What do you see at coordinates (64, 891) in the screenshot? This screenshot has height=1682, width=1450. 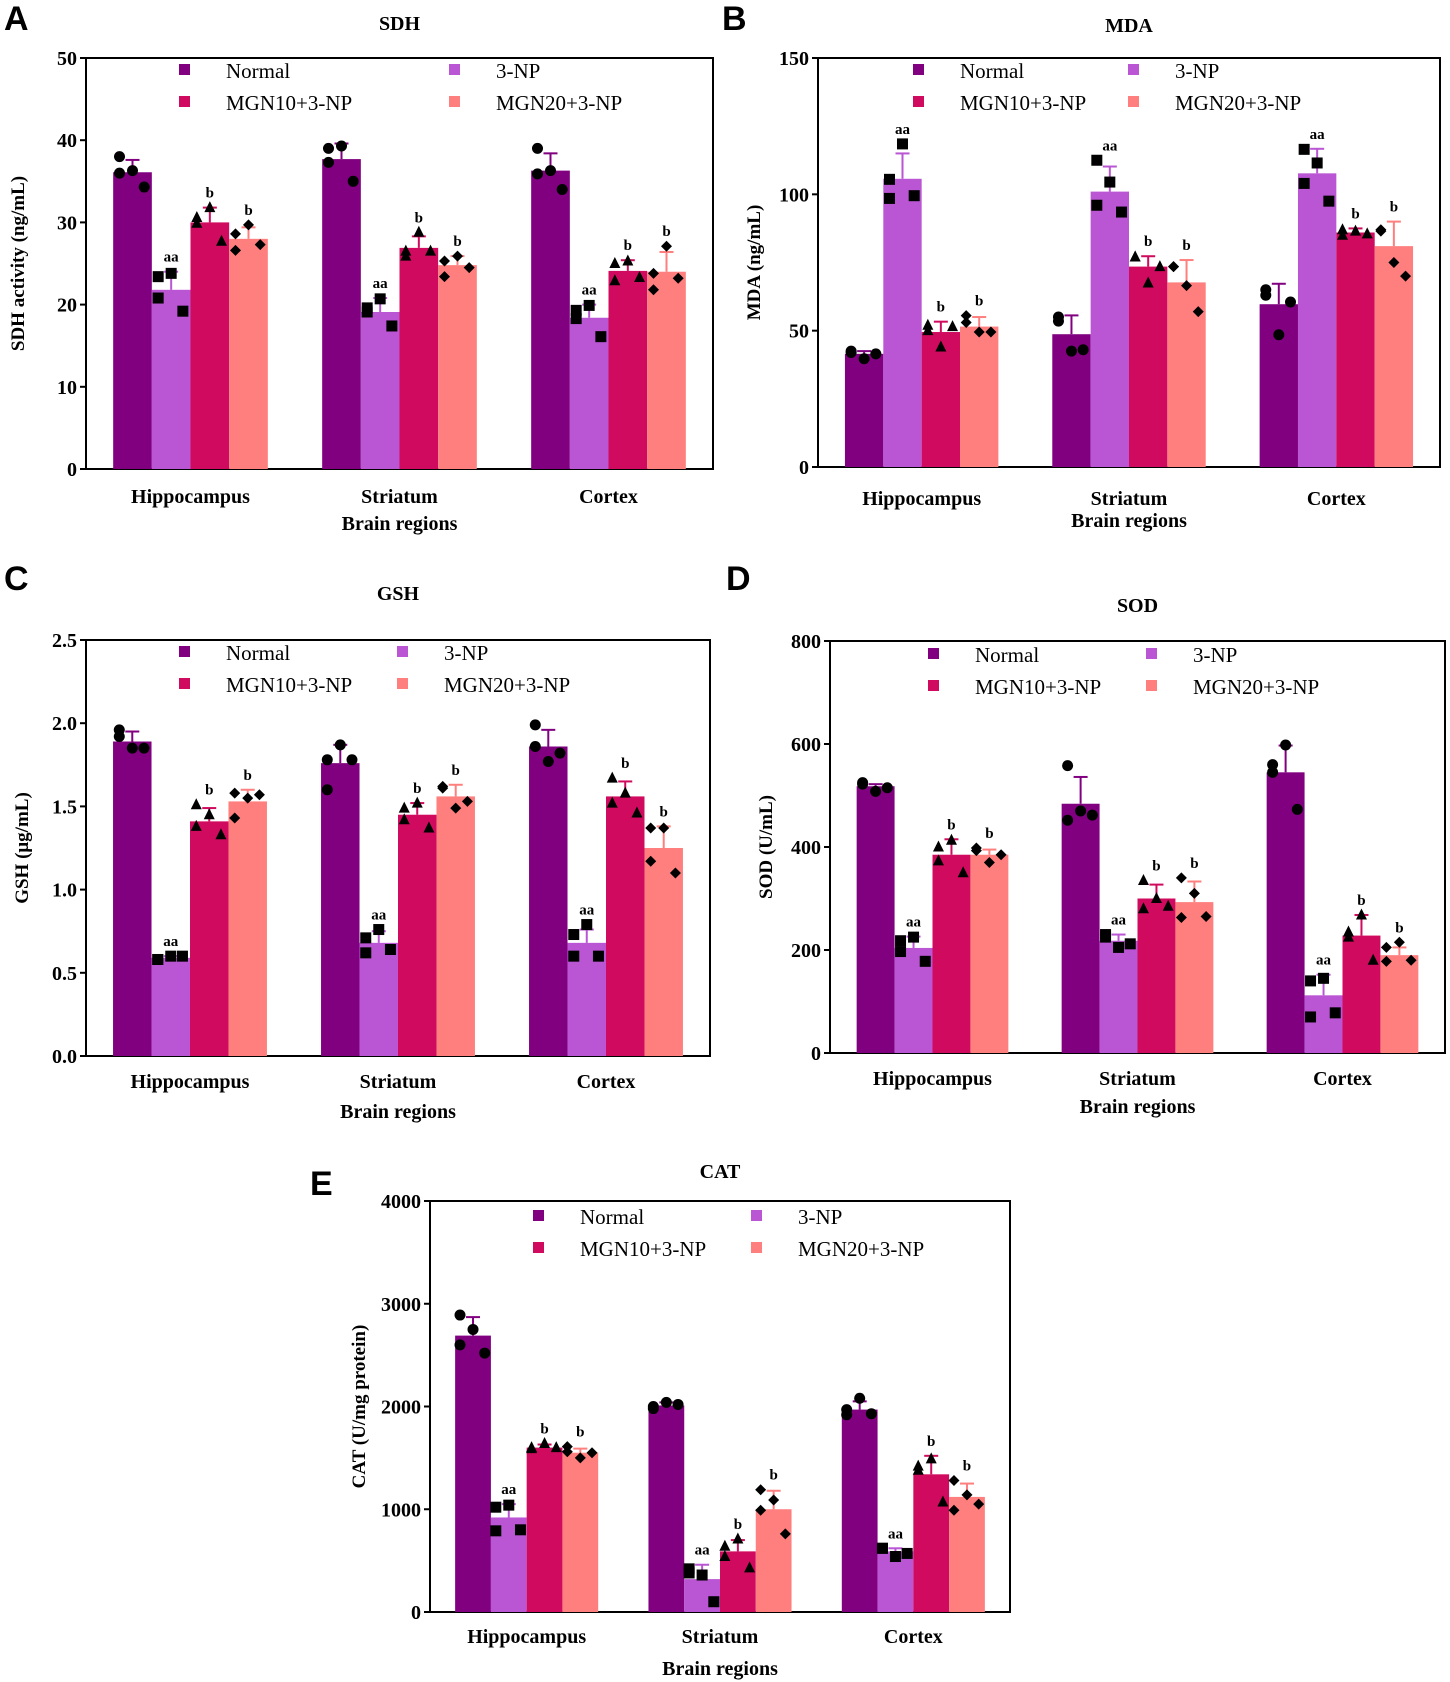 I see `y-tick-label: 1.0` at bounding box center [64, 891].